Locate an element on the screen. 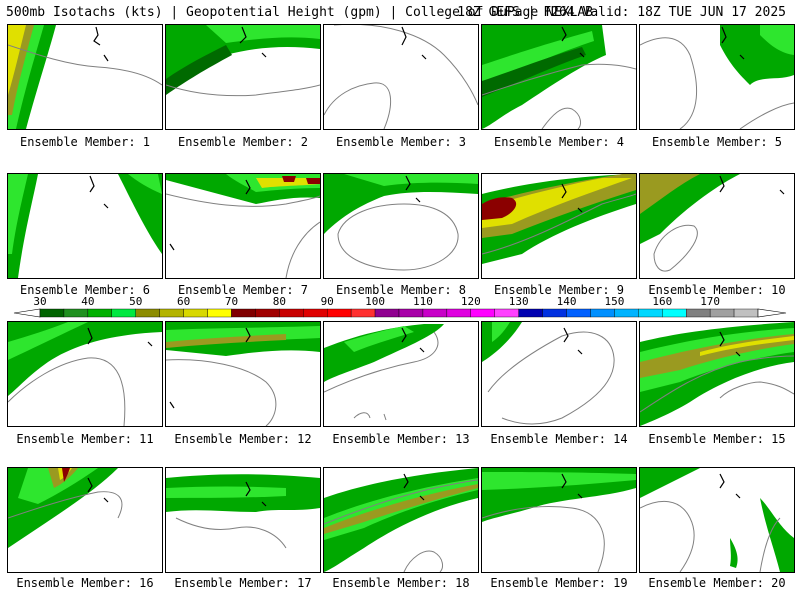  panel-label: Ensemble Member: 20 is located at coordinates (717, 583).